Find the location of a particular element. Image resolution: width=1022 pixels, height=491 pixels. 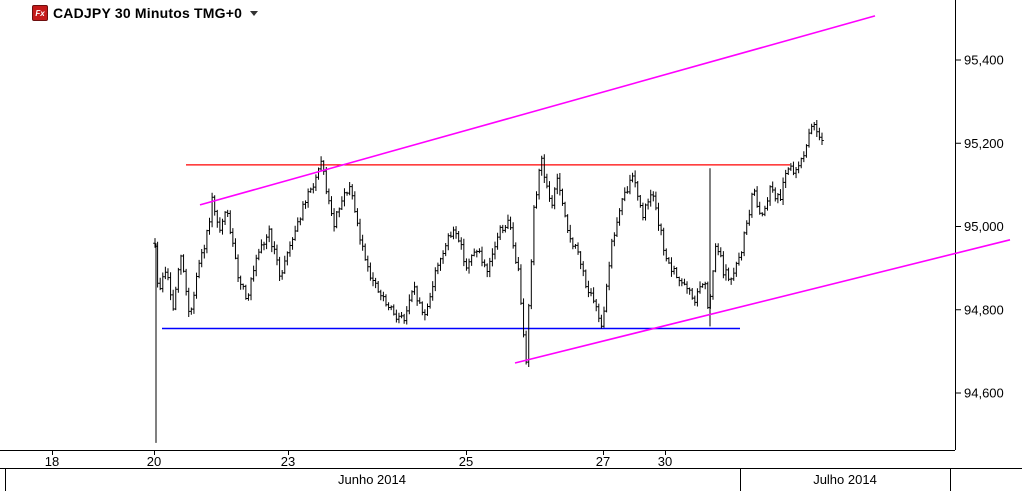

price-tick-label: 95,000 is located at coordinates (984, 226).